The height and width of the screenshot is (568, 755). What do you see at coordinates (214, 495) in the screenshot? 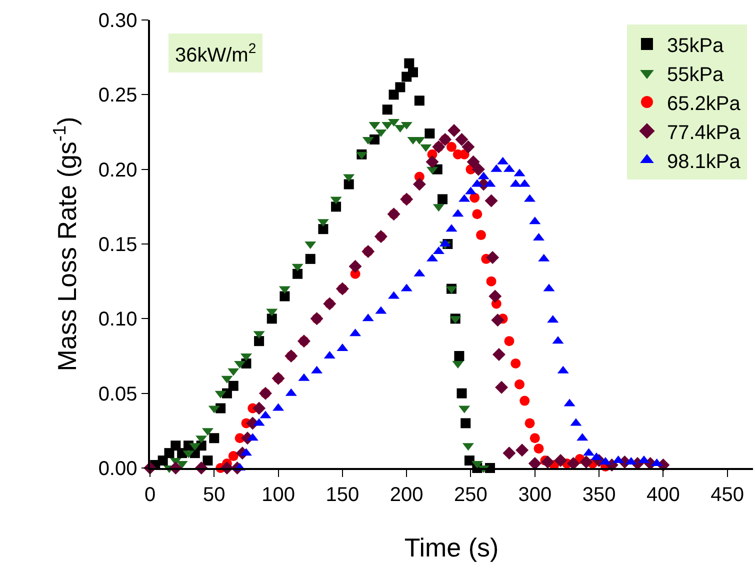
I see `x-tick-label: 50` at bounding box center [214, 495].